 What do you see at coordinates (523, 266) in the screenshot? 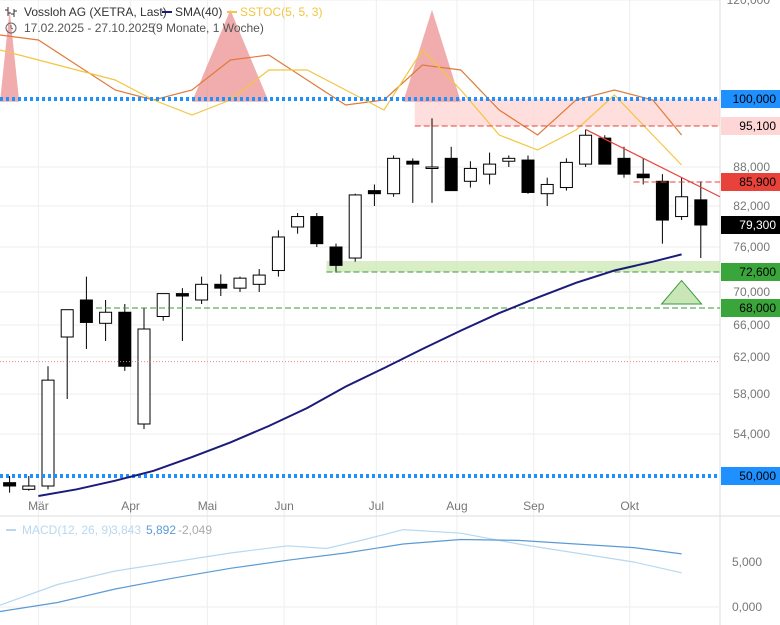
I see `support-zone` at bounding box center [523, 266].